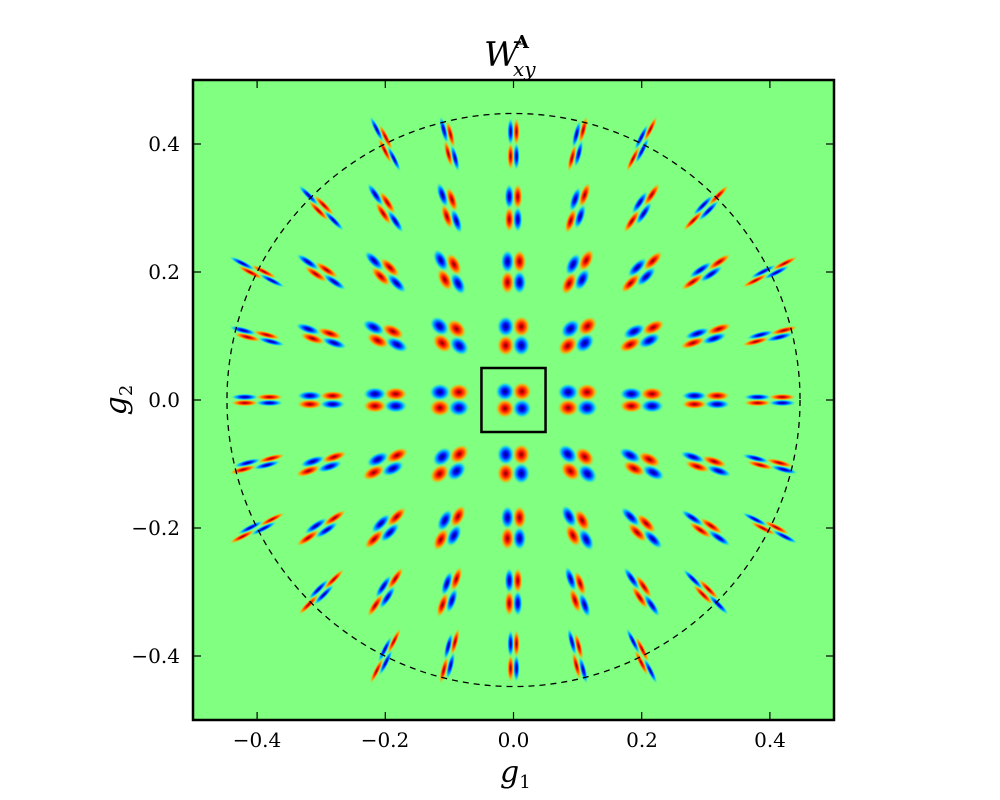 The width and height of the screenshot is (1000, 800). Describe the element at coordinates (164, 144) in the screenshot. I see `y-tick-label: 0.4` at that location.